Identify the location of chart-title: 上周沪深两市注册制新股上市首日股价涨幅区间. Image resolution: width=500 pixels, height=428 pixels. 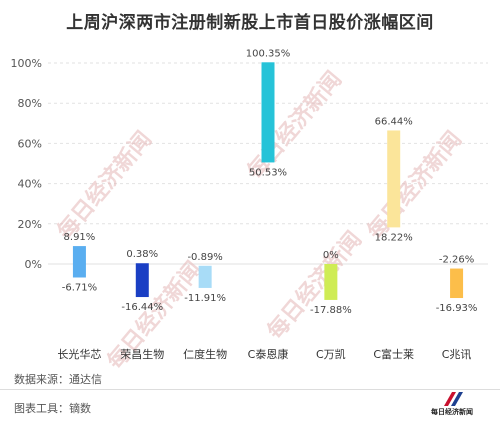
(250, 23).